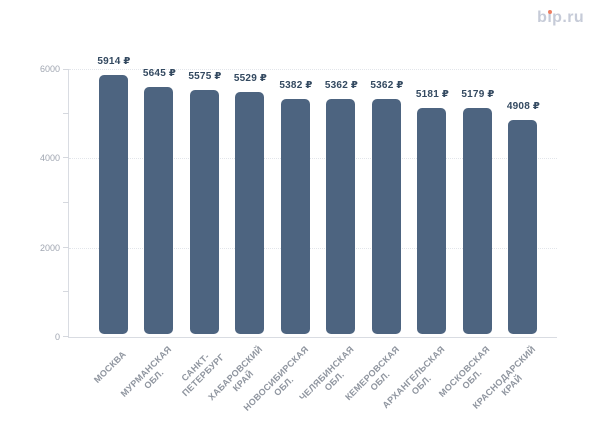 This screenshot has height=427, width=600. Describe the element at coordinates (203, 375) in the screenshot. I see `x-axis-label-text: САНКТ- ПЕТЕРБУРГ` at that location.